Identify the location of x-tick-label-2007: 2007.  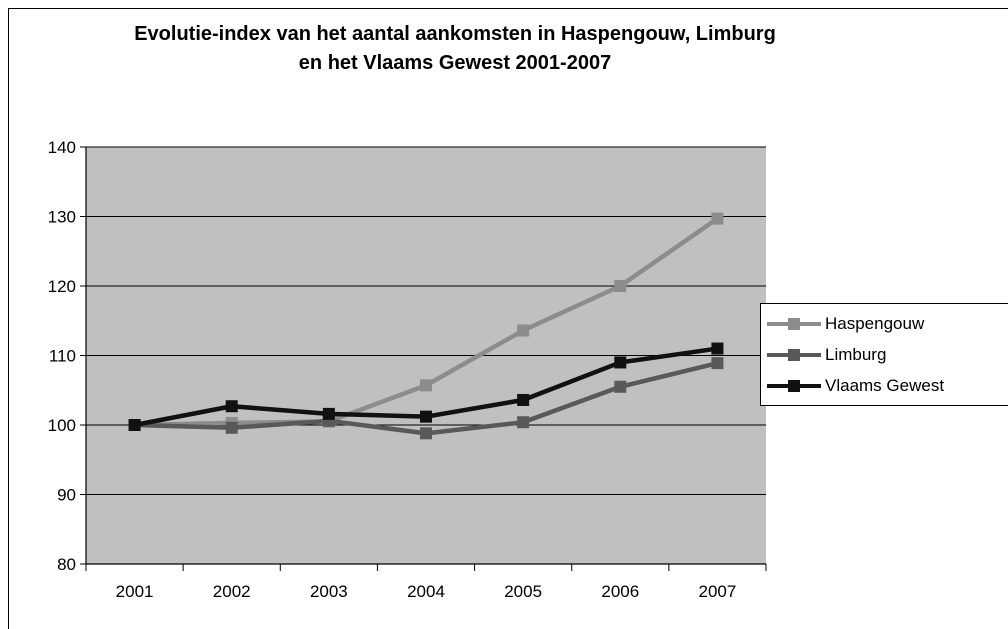
(718, 591).